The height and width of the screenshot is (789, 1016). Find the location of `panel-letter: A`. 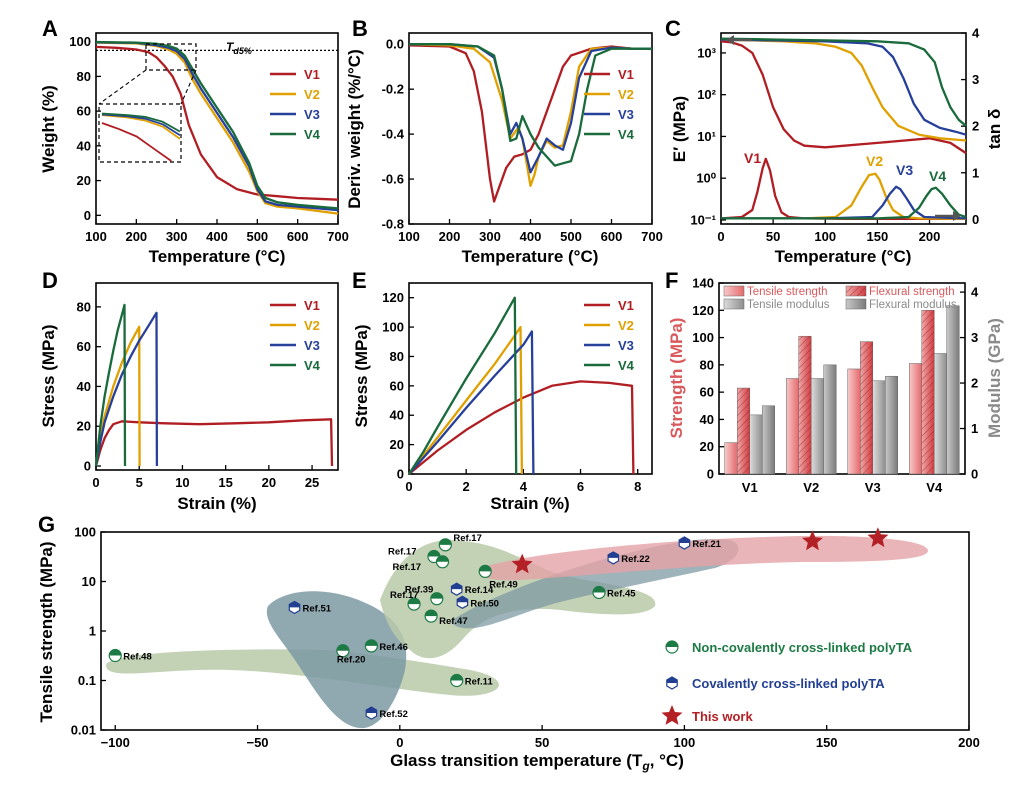

panel-letter: A is located at coordinates (50, 28).